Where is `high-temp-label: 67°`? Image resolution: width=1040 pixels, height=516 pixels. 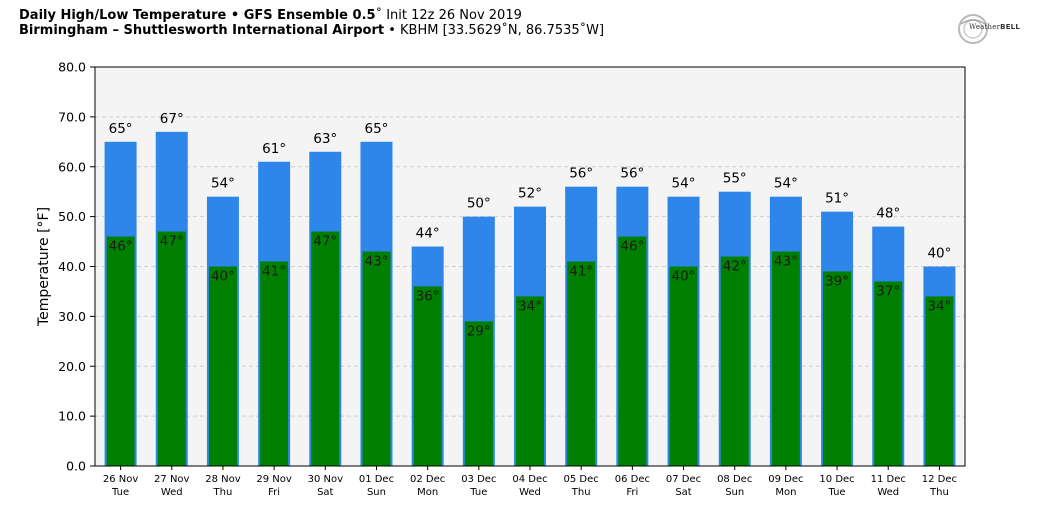 high-temp-label: 67° is located at coordinates (172, 119).